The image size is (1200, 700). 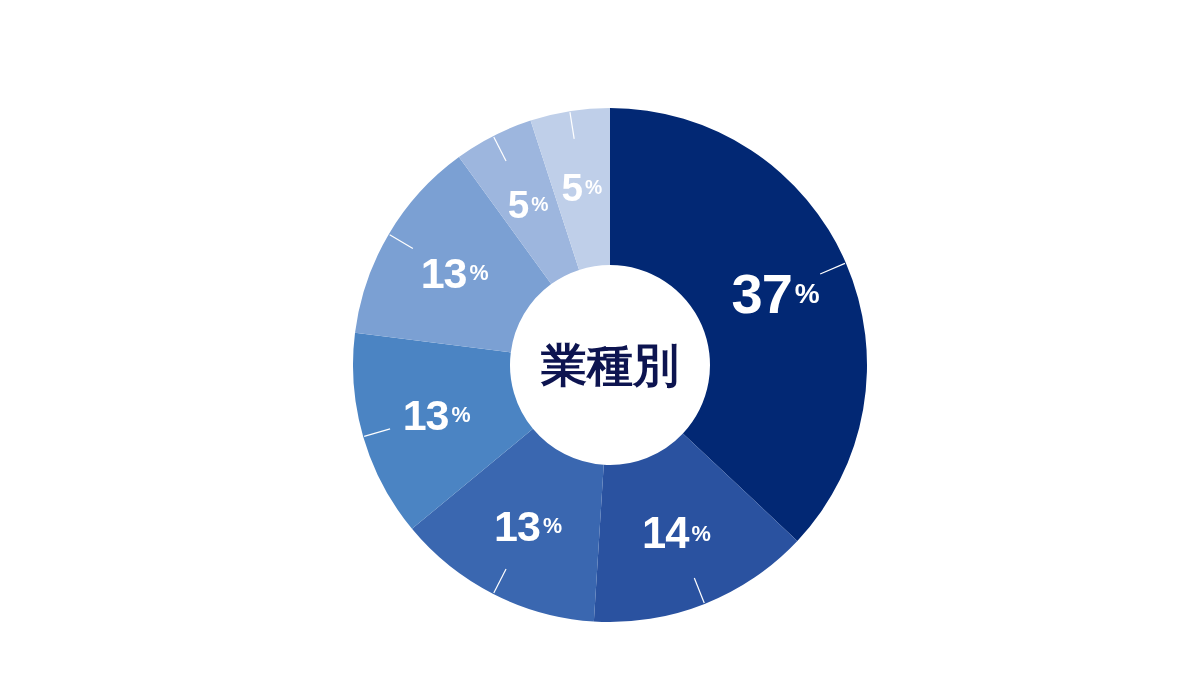 What do you see at coordinates (610, 365) in the screenshot?
I see `title: 業種別` at bounding box center [610, 365].